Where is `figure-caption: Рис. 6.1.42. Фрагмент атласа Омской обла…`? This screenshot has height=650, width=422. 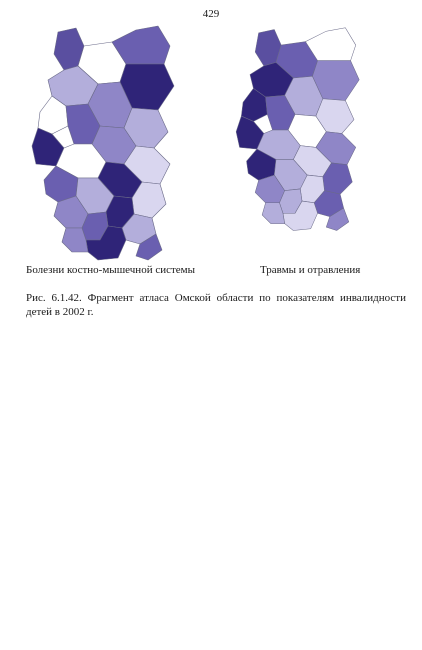 figure-caption: Рис. 6.1.42. Фрагмент атласа Омской обла… is located at coordinates (216, 305).